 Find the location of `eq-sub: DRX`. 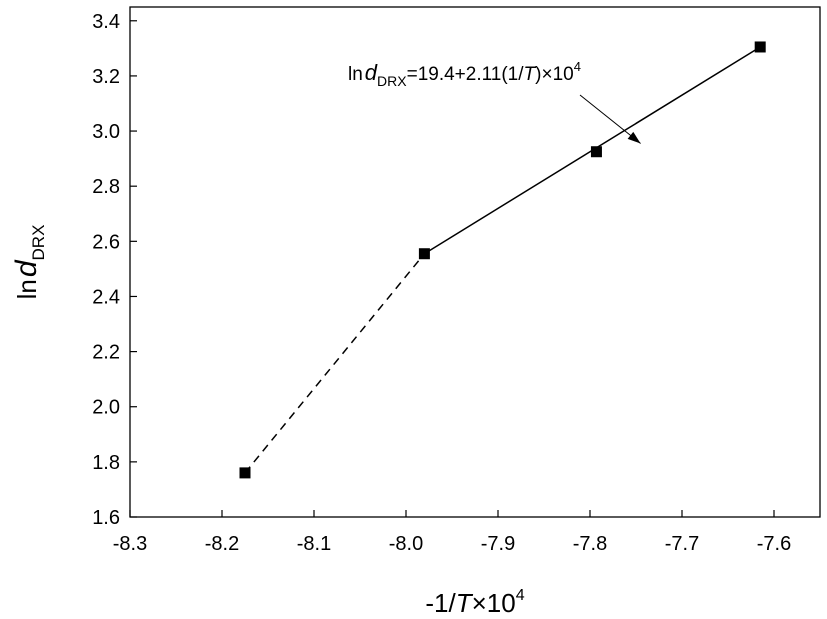

eq-sub: DRX is located at coordinates (392, 81).